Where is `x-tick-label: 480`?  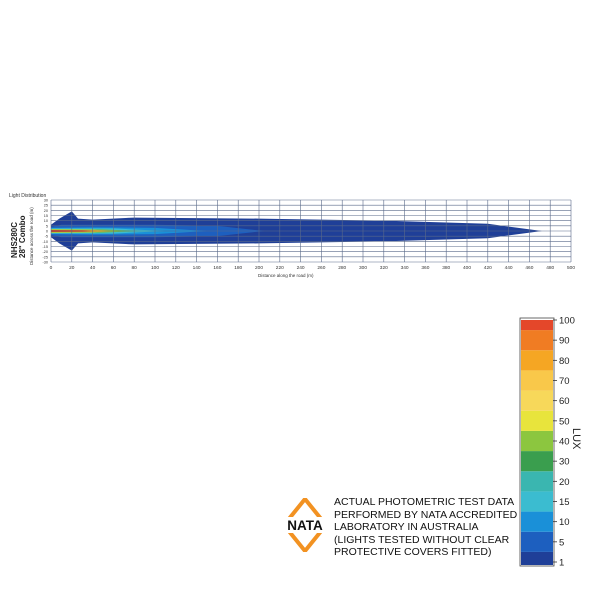
x-tick-label: 480 is located at coordinates (550, 268).